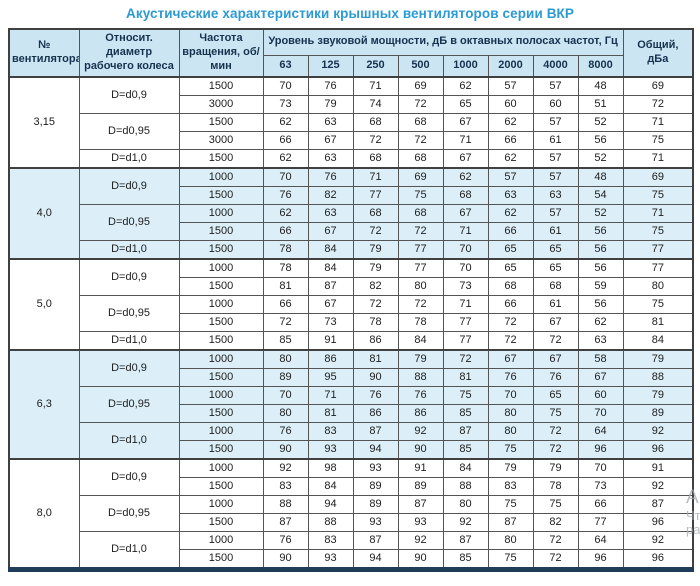 The image size is (700, 586). What do you see at coordinates (555, 140) in the screenshot?
I see `spl-value-cell: 61` at bounding box center [555, 140].